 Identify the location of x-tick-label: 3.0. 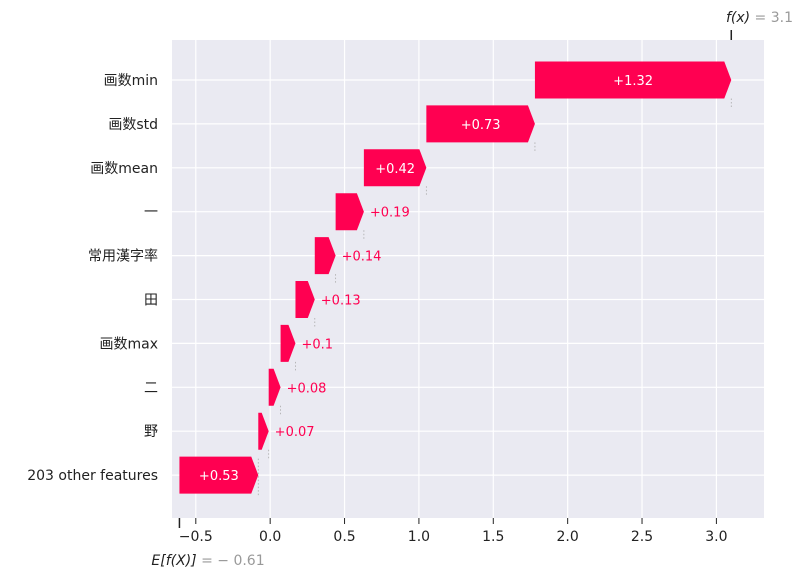
(716, 537).